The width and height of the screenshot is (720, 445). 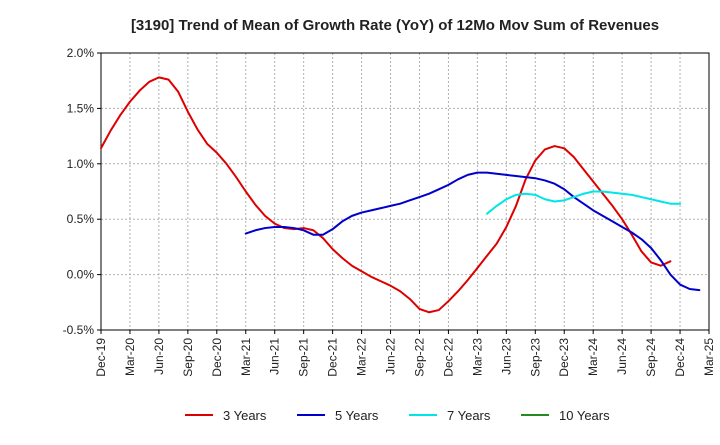 I want to click on x-tick-label: Sep-22, so click(x=419, y=357).